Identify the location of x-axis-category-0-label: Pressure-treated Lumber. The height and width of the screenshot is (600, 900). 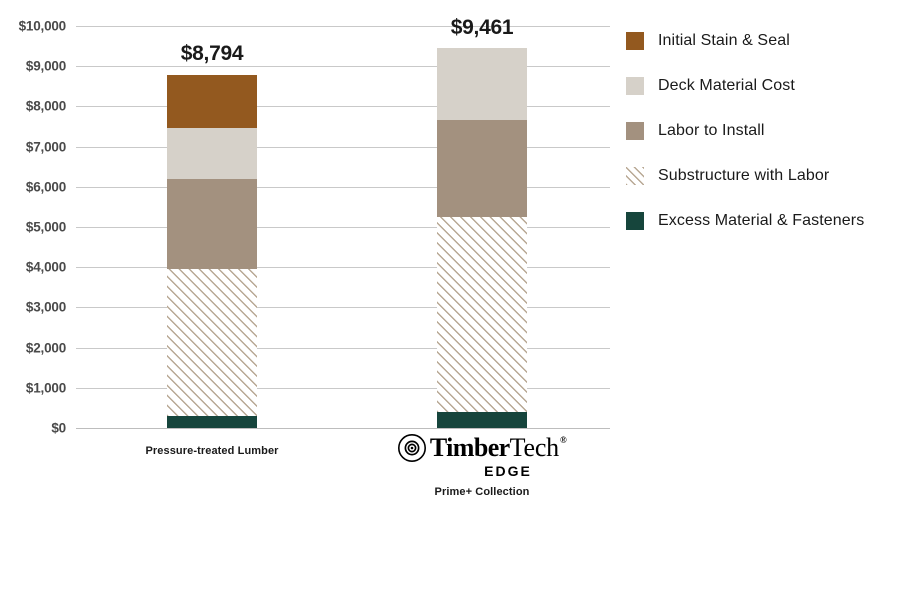
(212, 451).